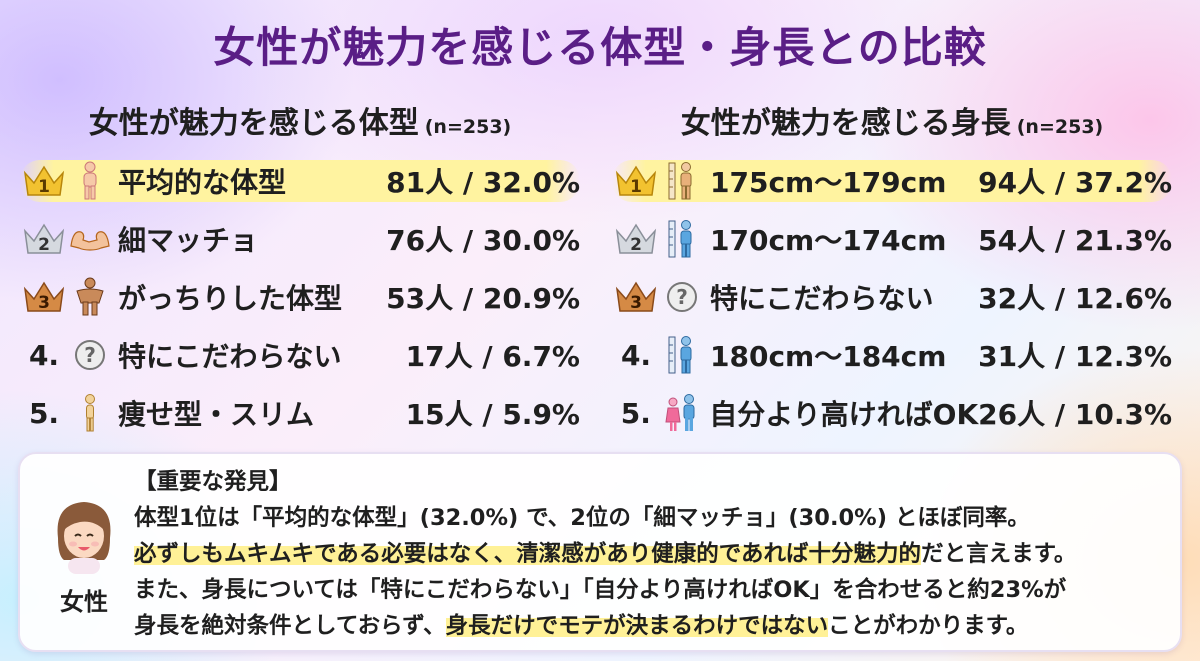  Describe the element at coordinates (188, 240) in the screenshot. I see `body-type-label: 細マッチョ` at that location.